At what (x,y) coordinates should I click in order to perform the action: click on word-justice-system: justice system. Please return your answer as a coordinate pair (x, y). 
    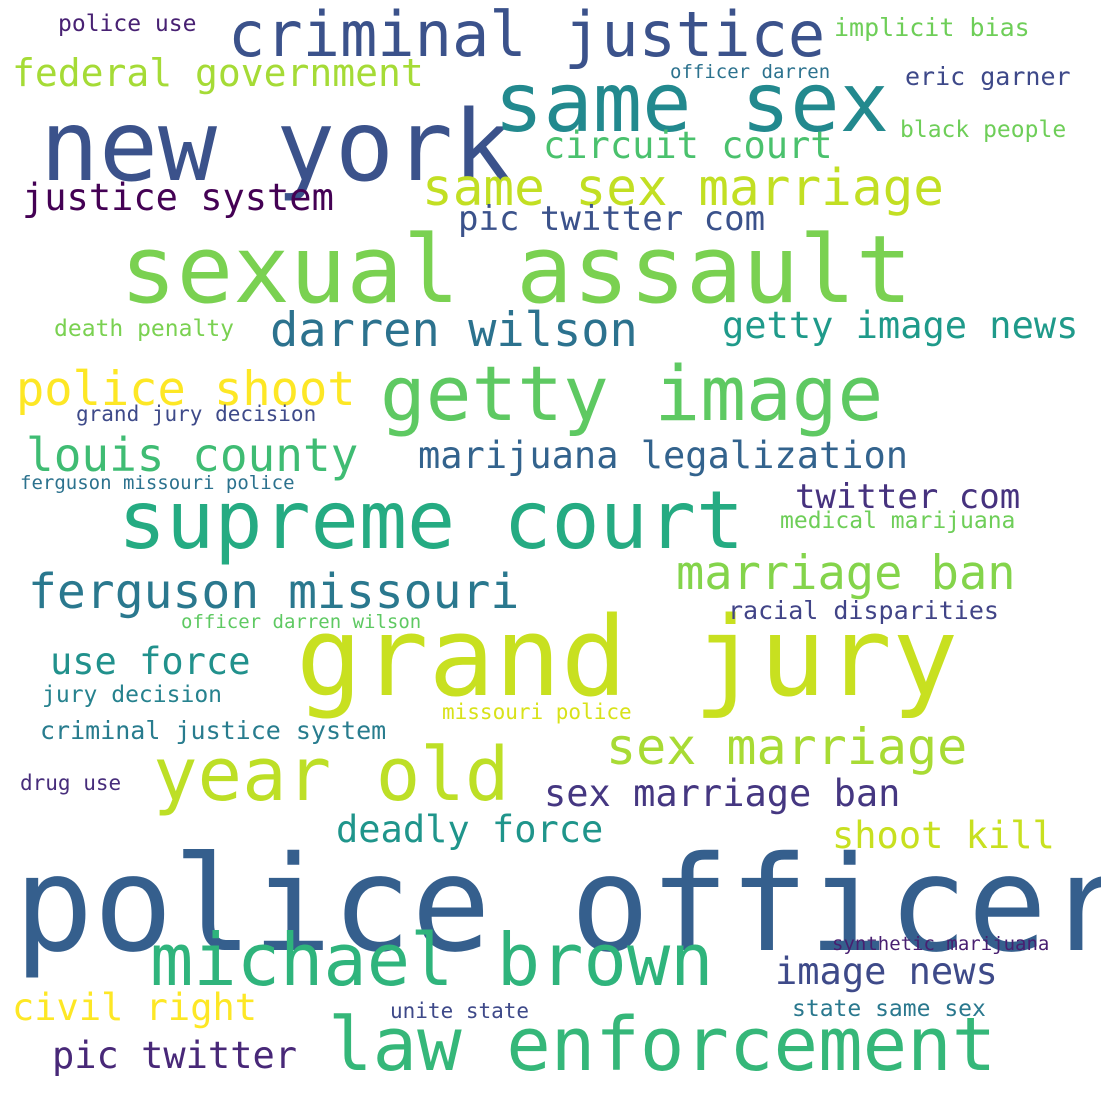
    Looking at the image, I should click on (178, 197).